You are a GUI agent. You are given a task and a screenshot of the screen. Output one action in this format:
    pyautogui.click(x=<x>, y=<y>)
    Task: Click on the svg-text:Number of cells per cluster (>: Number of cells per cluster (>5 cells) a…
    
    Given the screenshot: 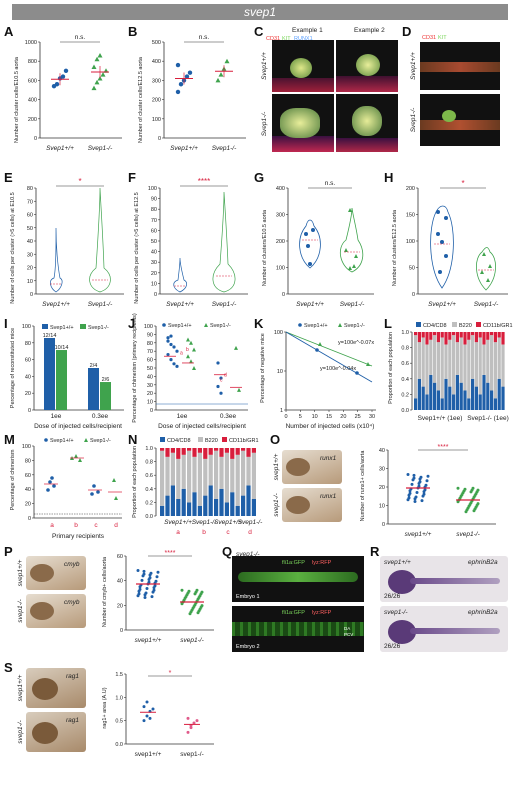 What is the action you would take?
    pyautogui.click(x=13, y=247)
    